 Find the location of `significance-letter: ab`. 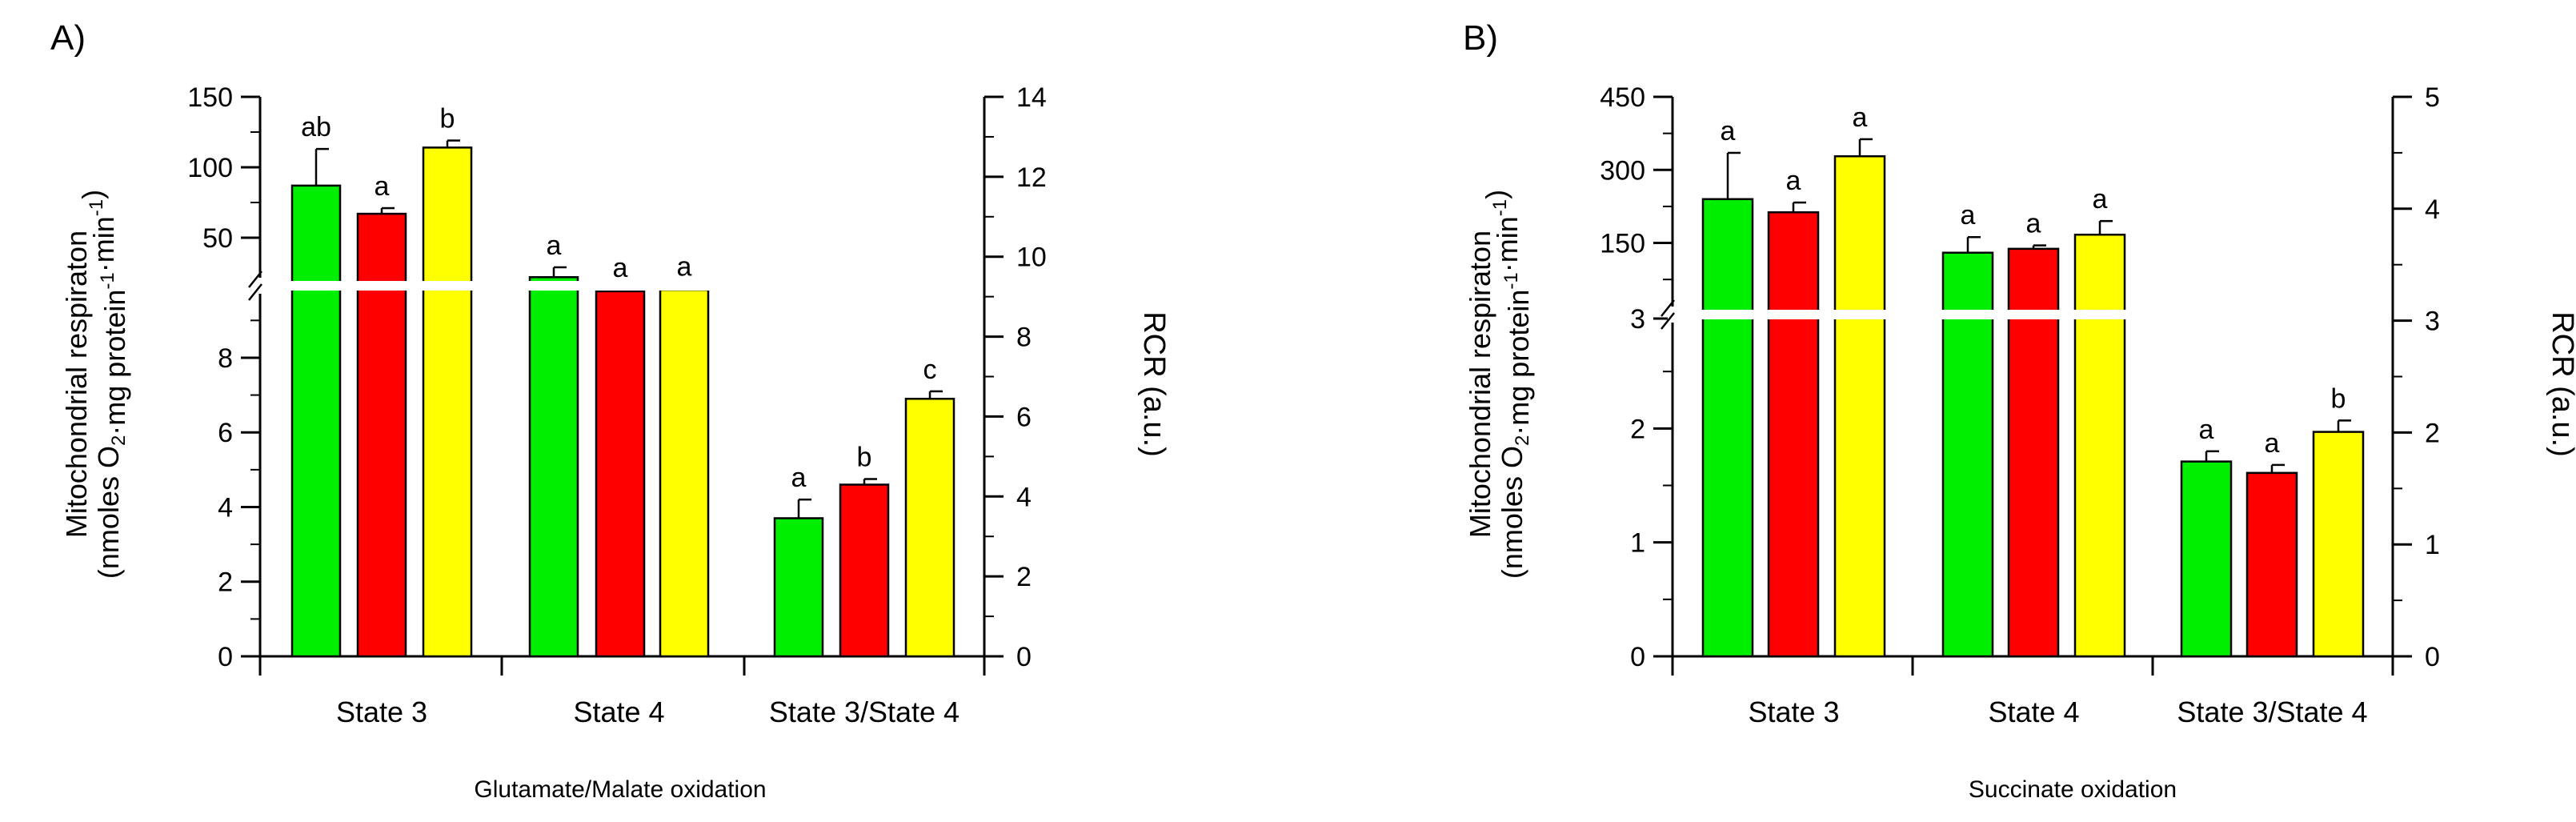

significance-letter: ab is located at coordinates (316, 127).